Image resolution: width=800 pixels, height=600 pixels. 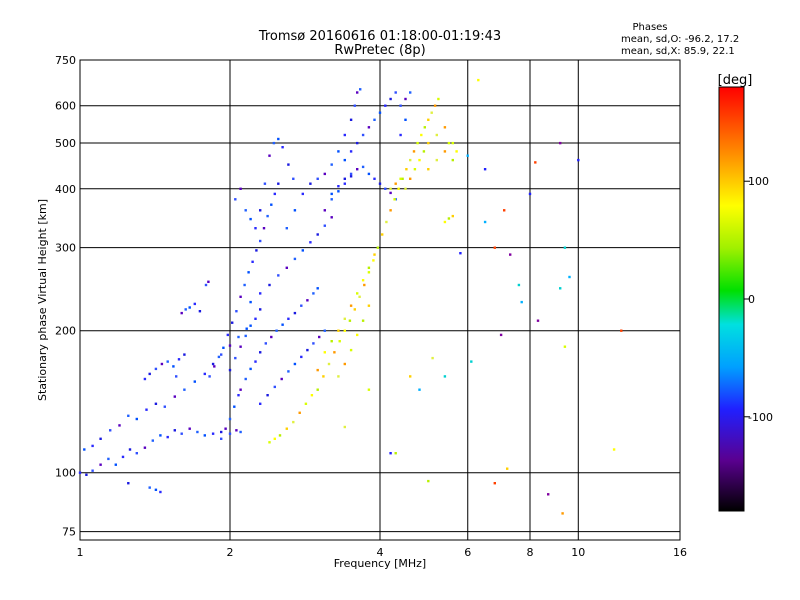 I want to click on chart-subtitle: RwPretec (8p), so click(x=379, y=50).